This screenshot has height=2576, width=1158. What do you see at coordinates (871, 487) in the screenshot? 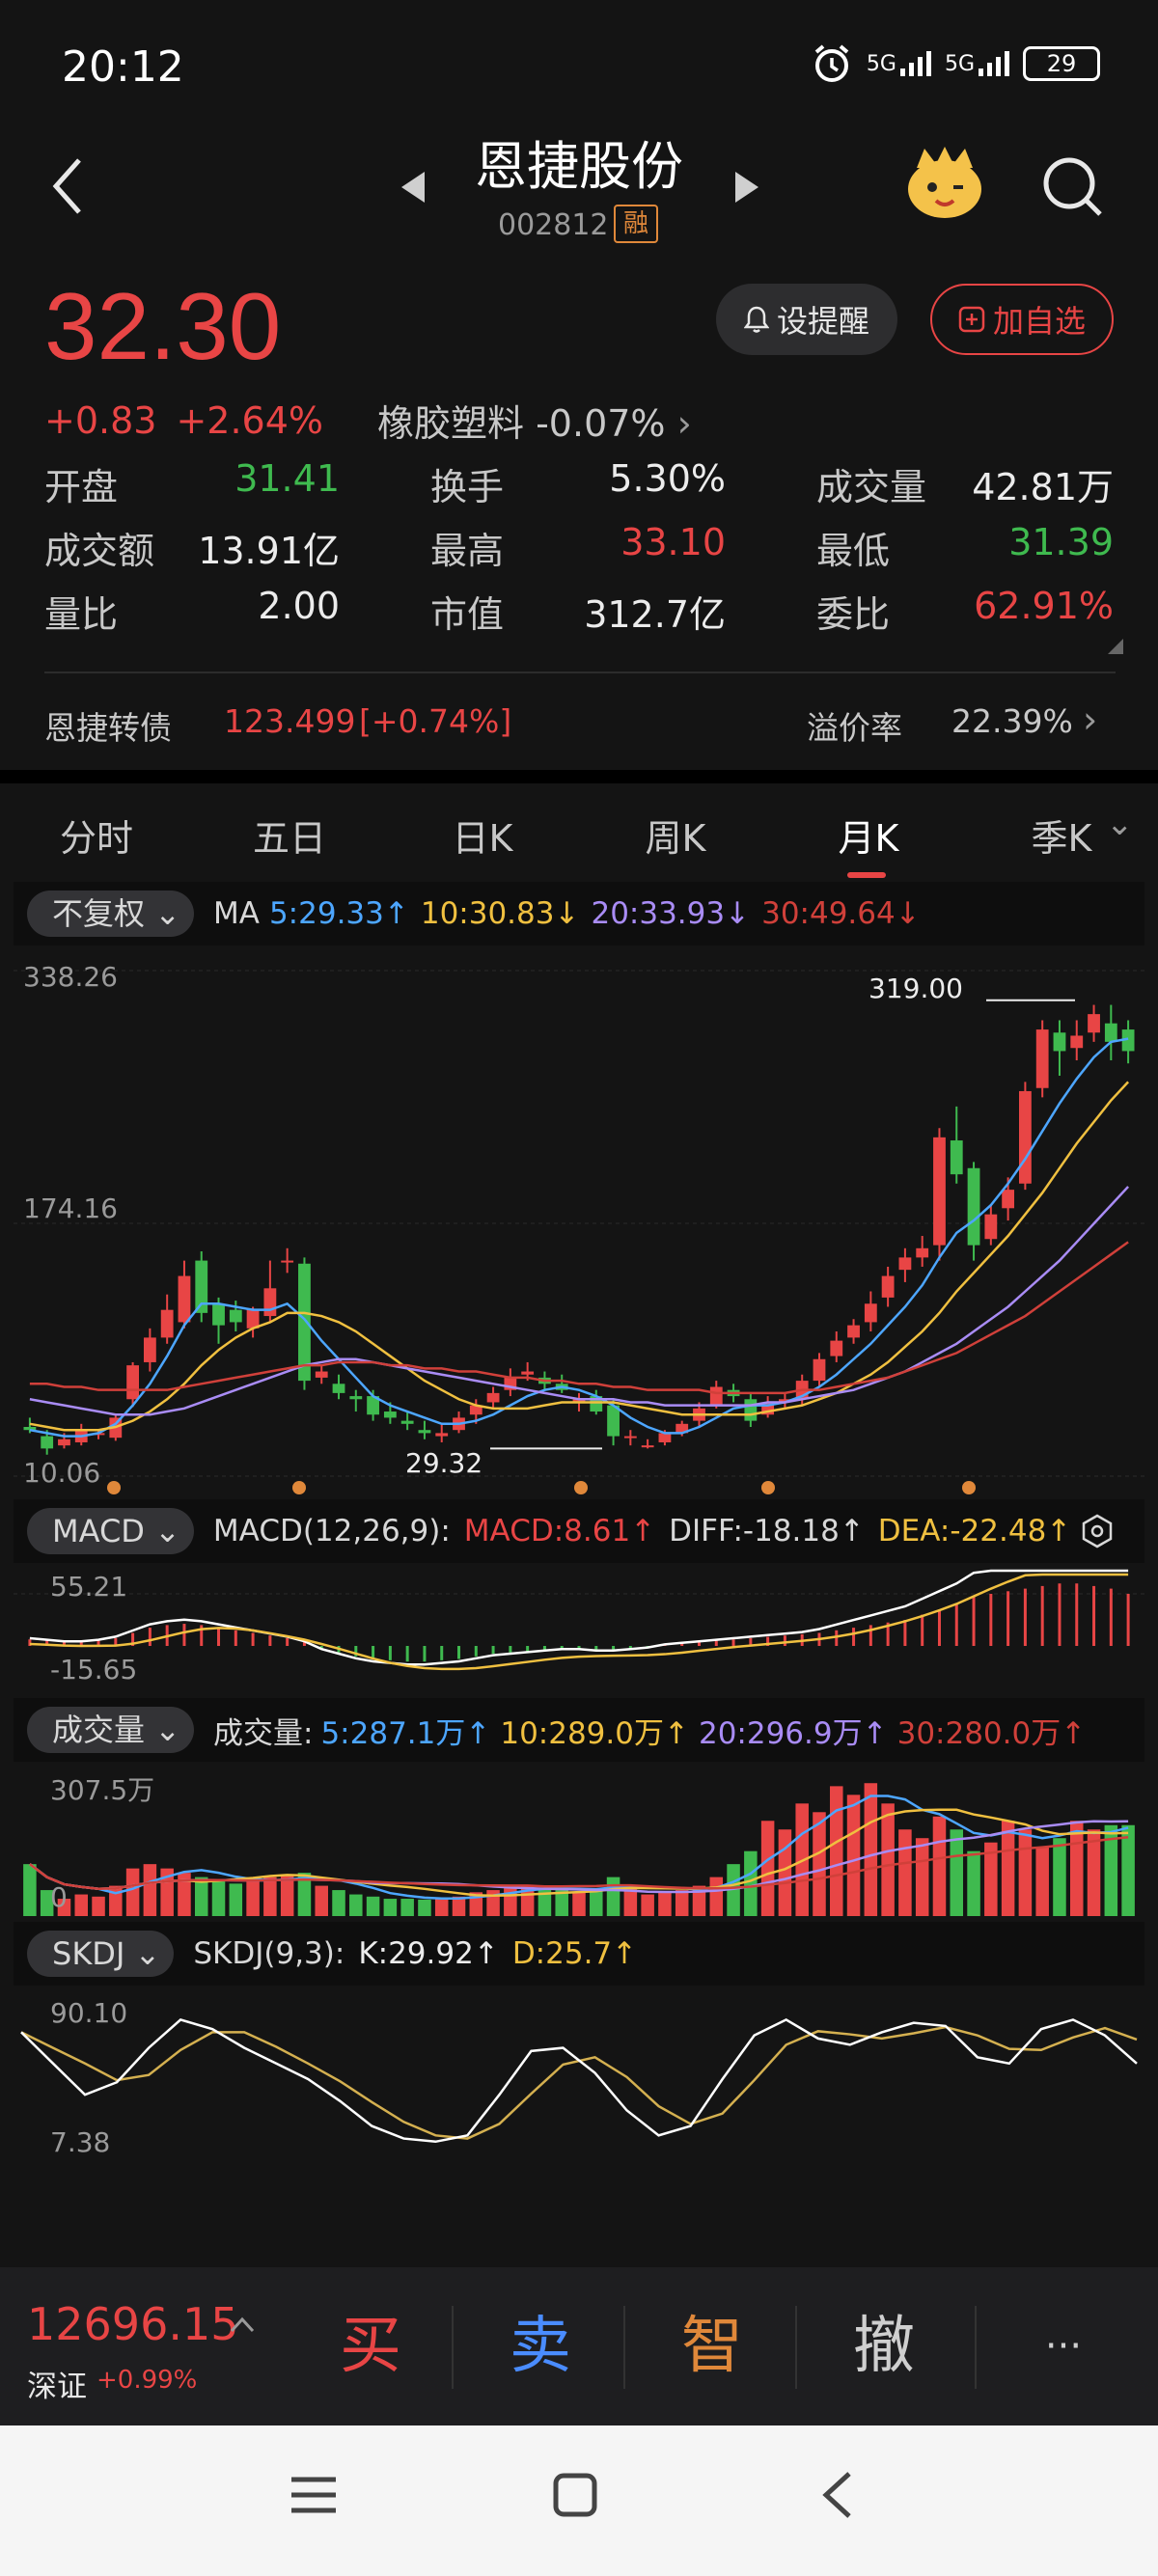
I see `stat-label: 成交量` at bounding box center [871, 487].